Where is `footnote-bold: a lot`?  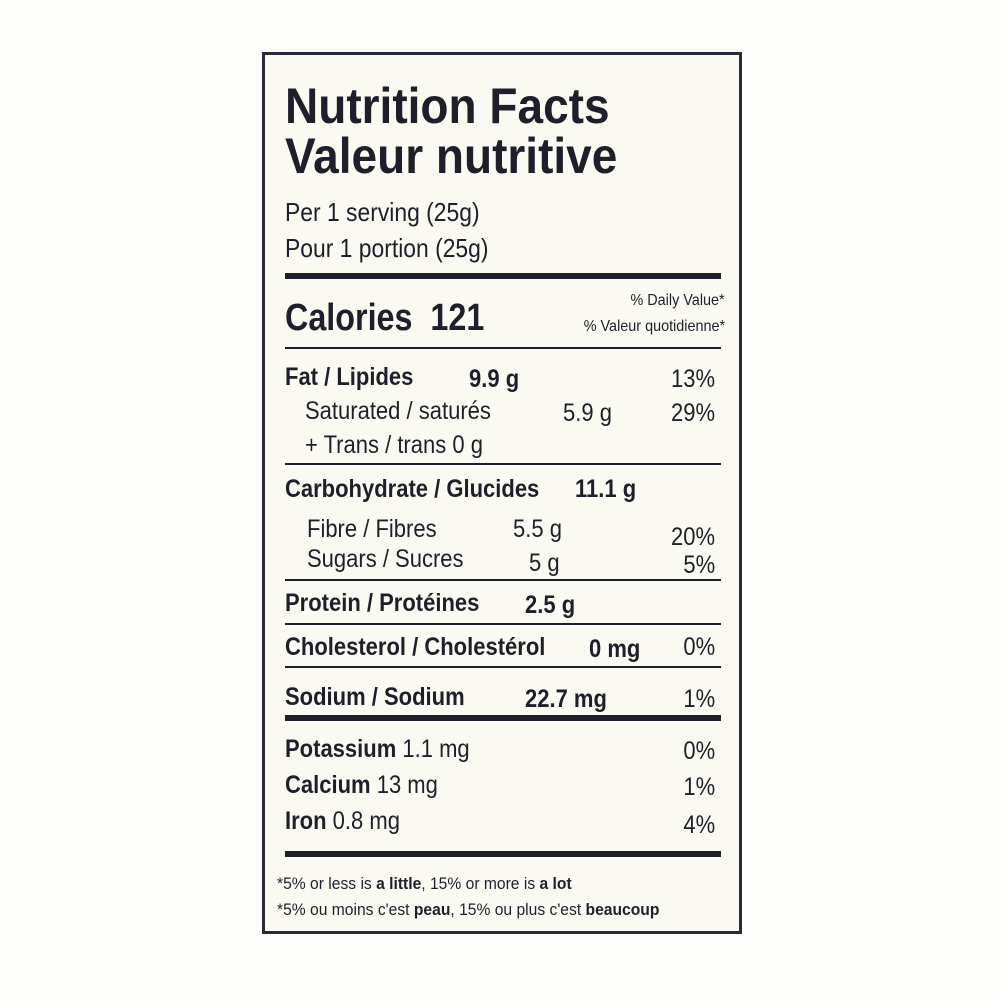
footnote-bold: a lot is located at coordinates (555, 883).